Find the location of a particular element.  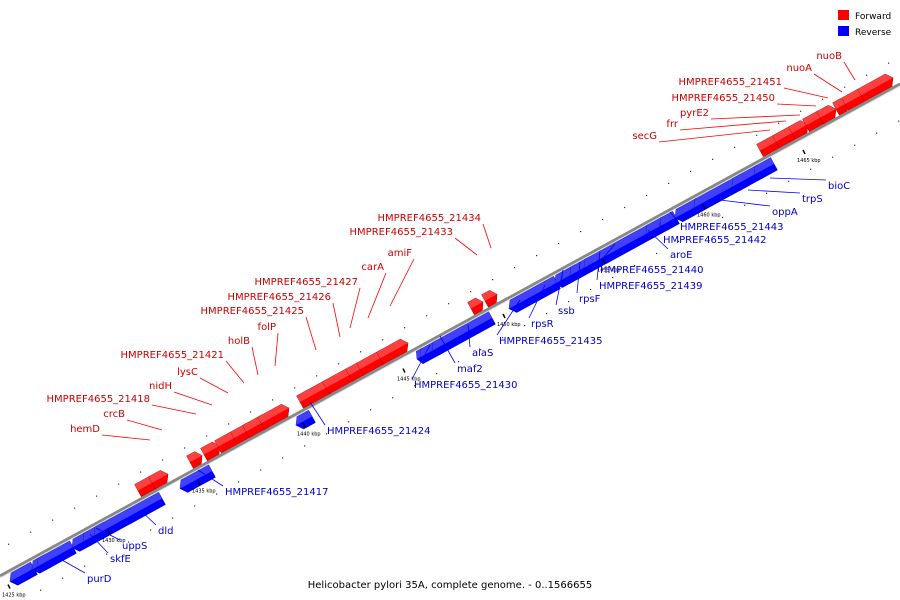

reverse-gene-label-skfe: skfE is located at coordinates (110, 549).